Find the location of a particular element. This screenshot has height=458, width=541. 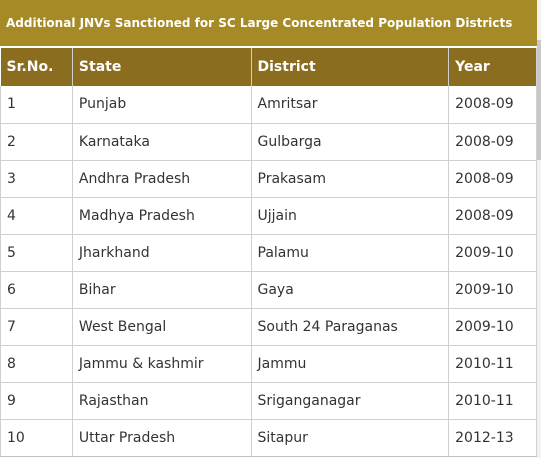

cell-state: Madhya Pradesh is located at coordinates (162, 216).